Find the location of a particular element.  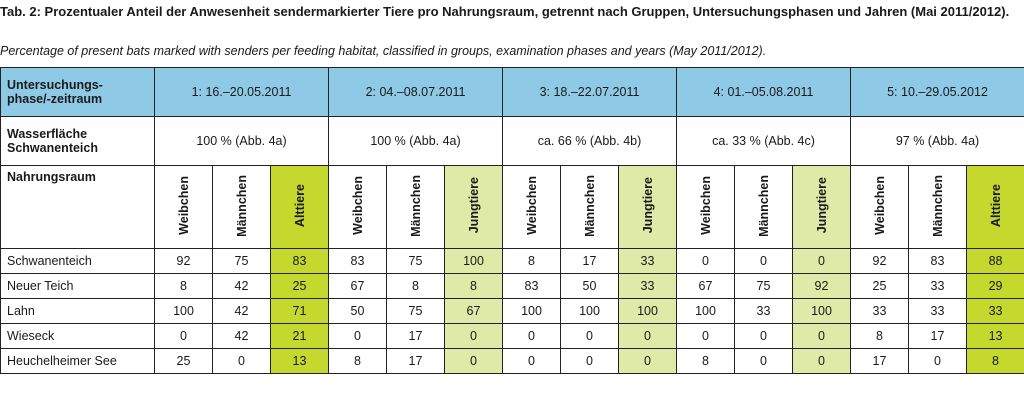

group-header: Jungtiere is located at coordinates (821, 207).